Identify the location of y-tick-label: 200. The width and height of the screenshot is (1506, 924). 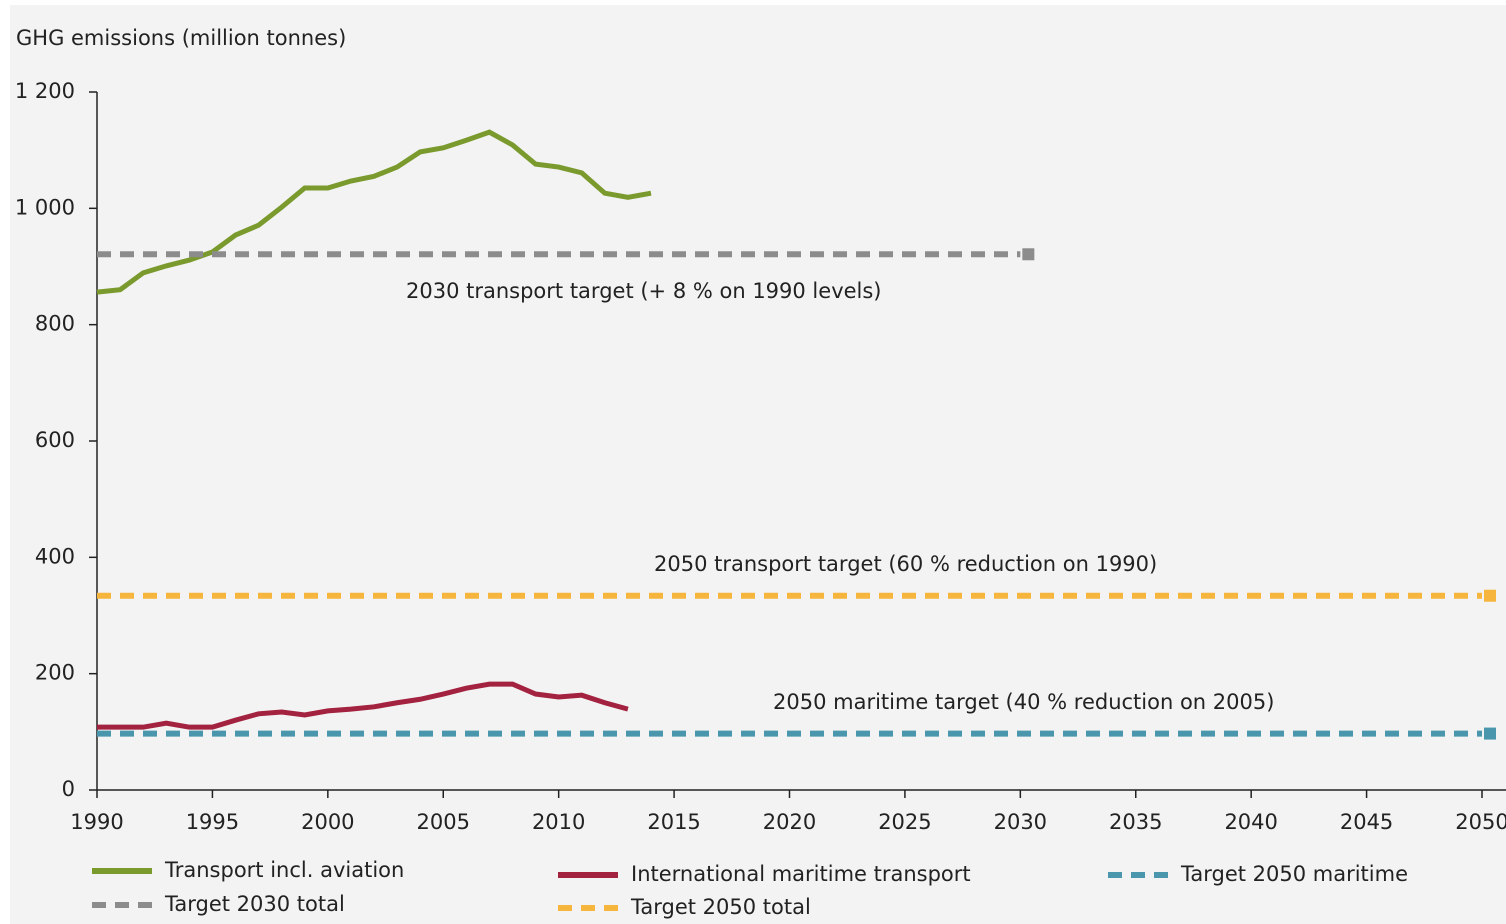
(55, 673).